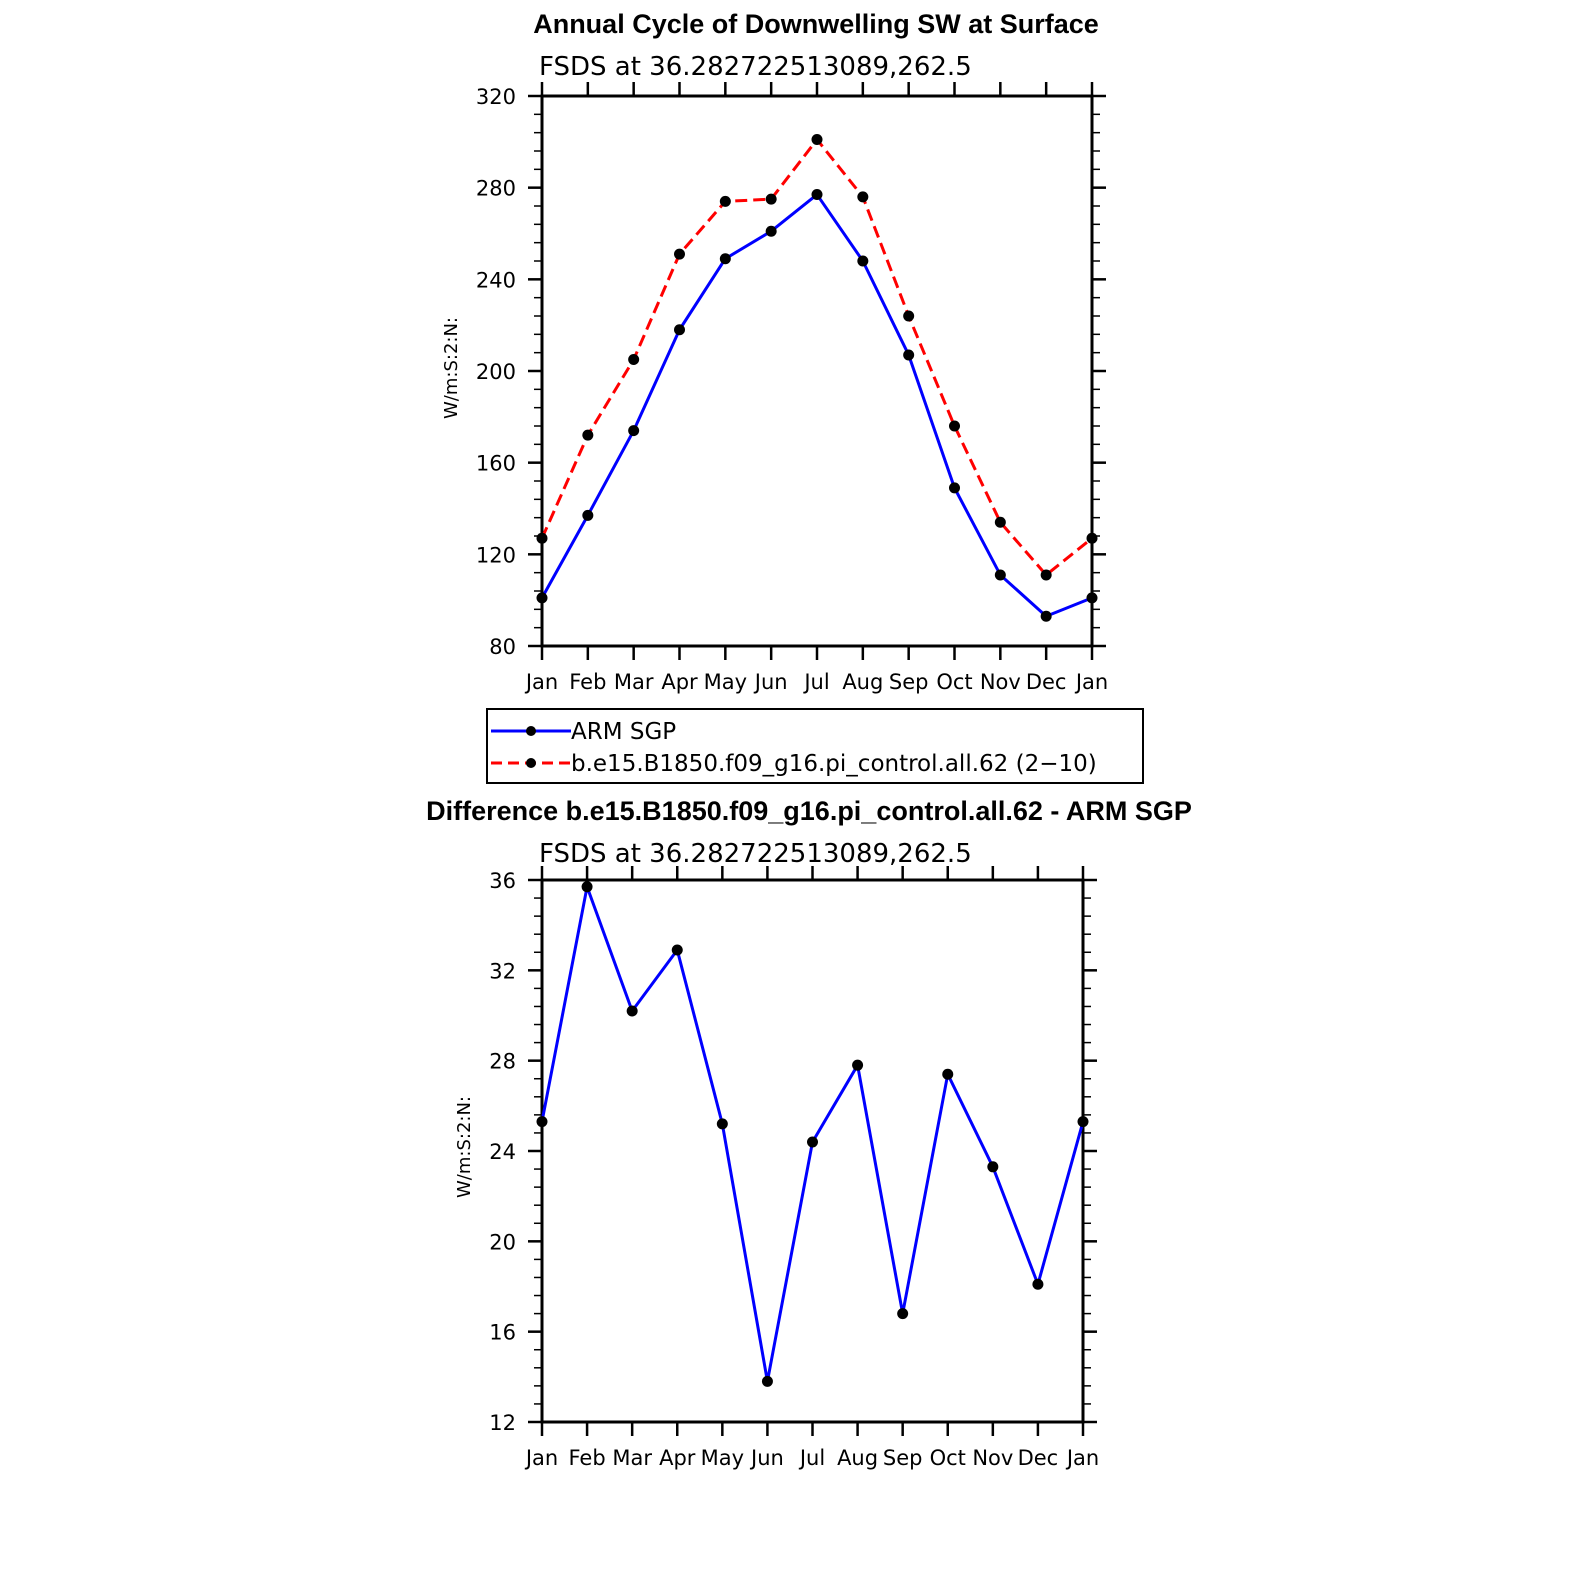  I want to click on legend-box, so click(815, 746).